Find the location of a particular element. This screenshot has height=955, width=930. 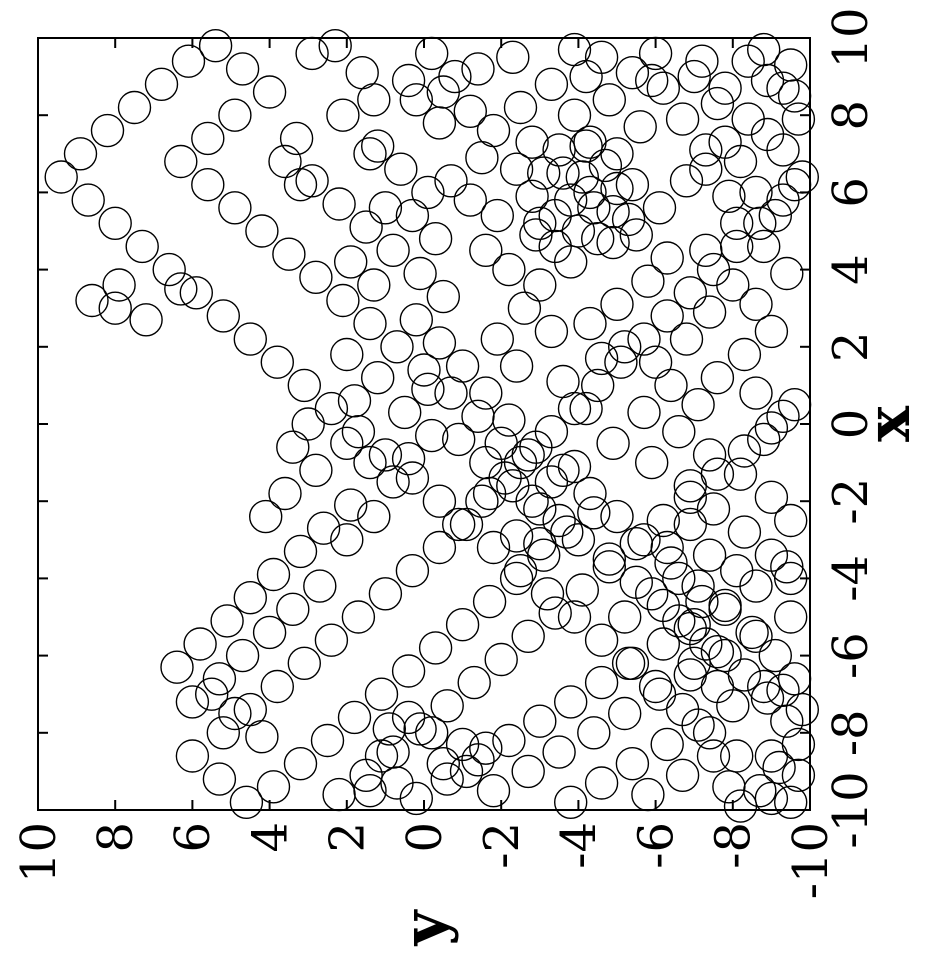

y-tick-label: 6 is located at coordinates (193, 837).